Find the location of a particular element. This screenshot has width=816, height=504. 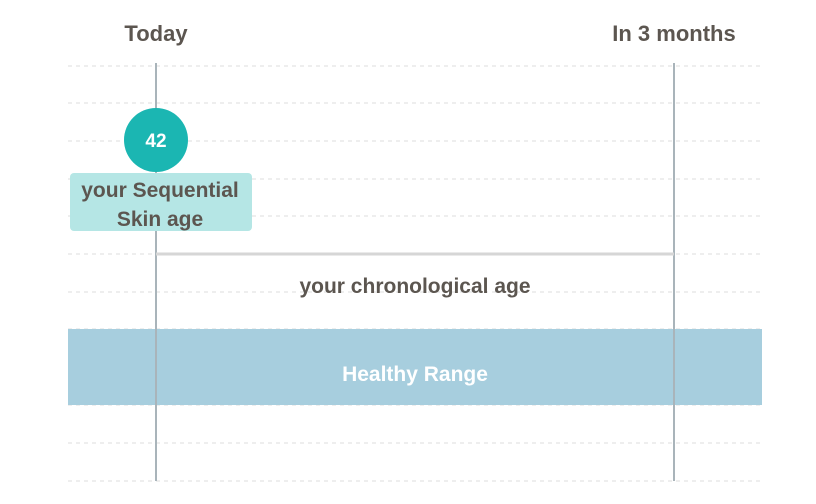

skin-age-marker is located at coordinates (156, 140).